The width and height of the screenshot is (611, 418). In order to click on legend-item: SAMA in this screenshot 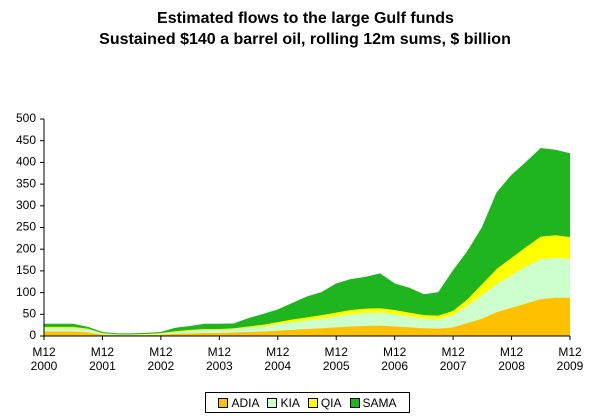, I will do `click(373, 402)`.